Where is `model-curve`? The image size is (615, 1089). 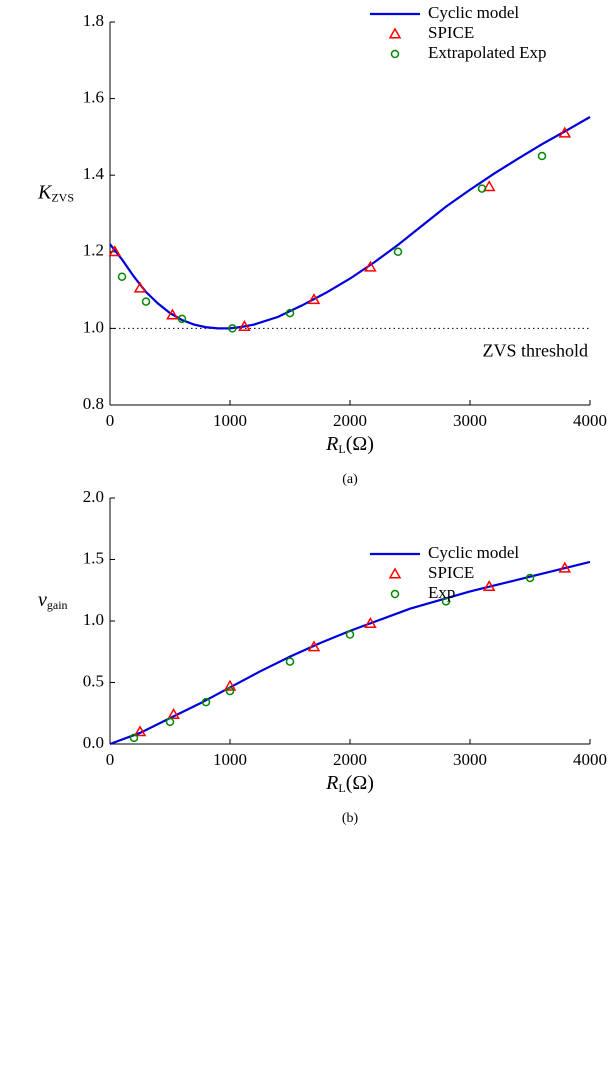
model-curve is located at coordinates (350, 653).